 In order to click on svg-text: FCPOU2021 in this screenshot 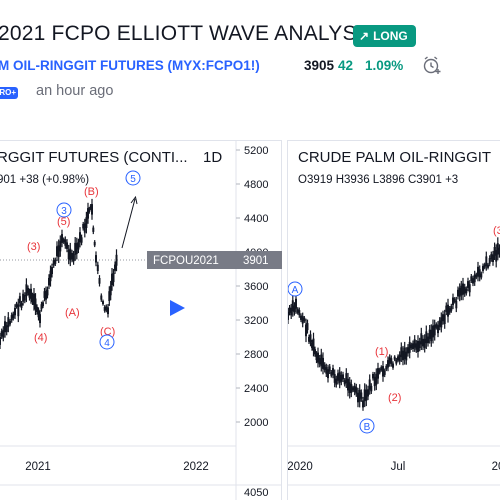, I will do `click(186, 261)`.